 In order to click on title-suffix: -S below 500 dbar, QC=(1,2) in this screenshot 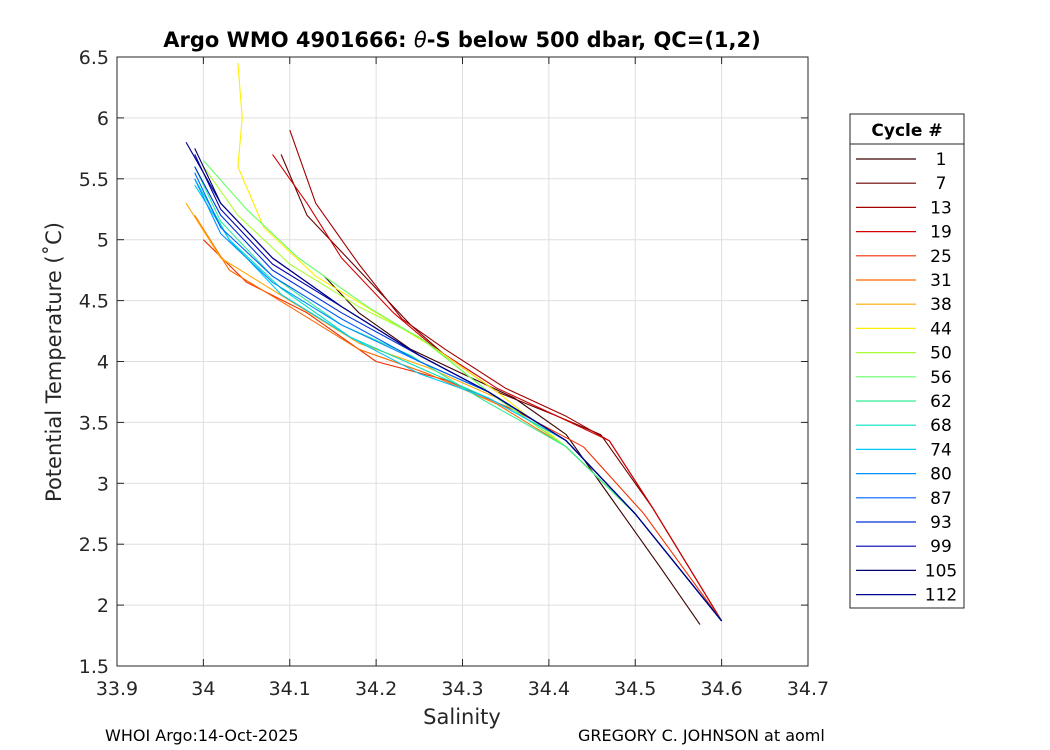, I will do `click(594, 40)`.